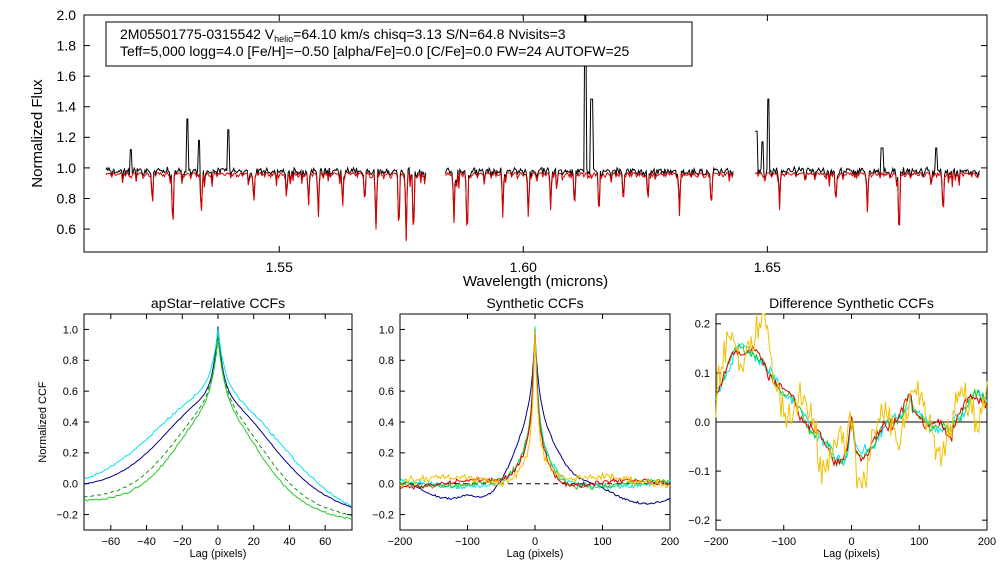 This screenshot has height=576, width=1008. What do you see at coordinates (218, 303) in the screenshot?
I see `apstar_ccf-title: apStar−relative CCFs` at bounding box center [218, 303].